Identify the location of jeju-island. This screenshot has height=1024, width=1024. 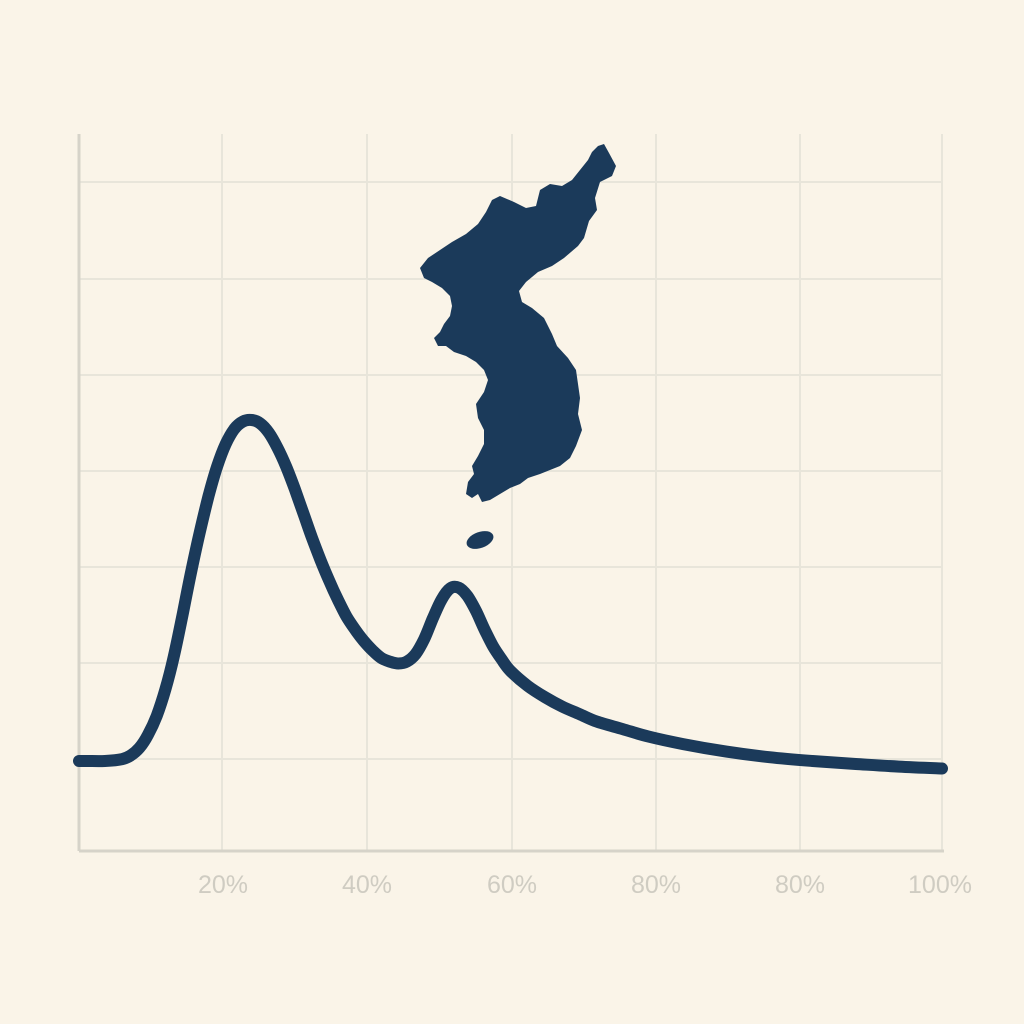
(480, 540).